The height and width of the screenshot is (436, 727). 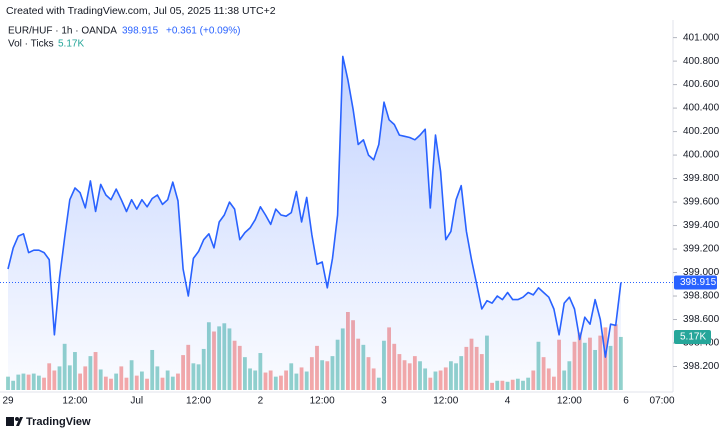 I want to click on legend-volume-value: 5.17K, so click(x=71, y=44).